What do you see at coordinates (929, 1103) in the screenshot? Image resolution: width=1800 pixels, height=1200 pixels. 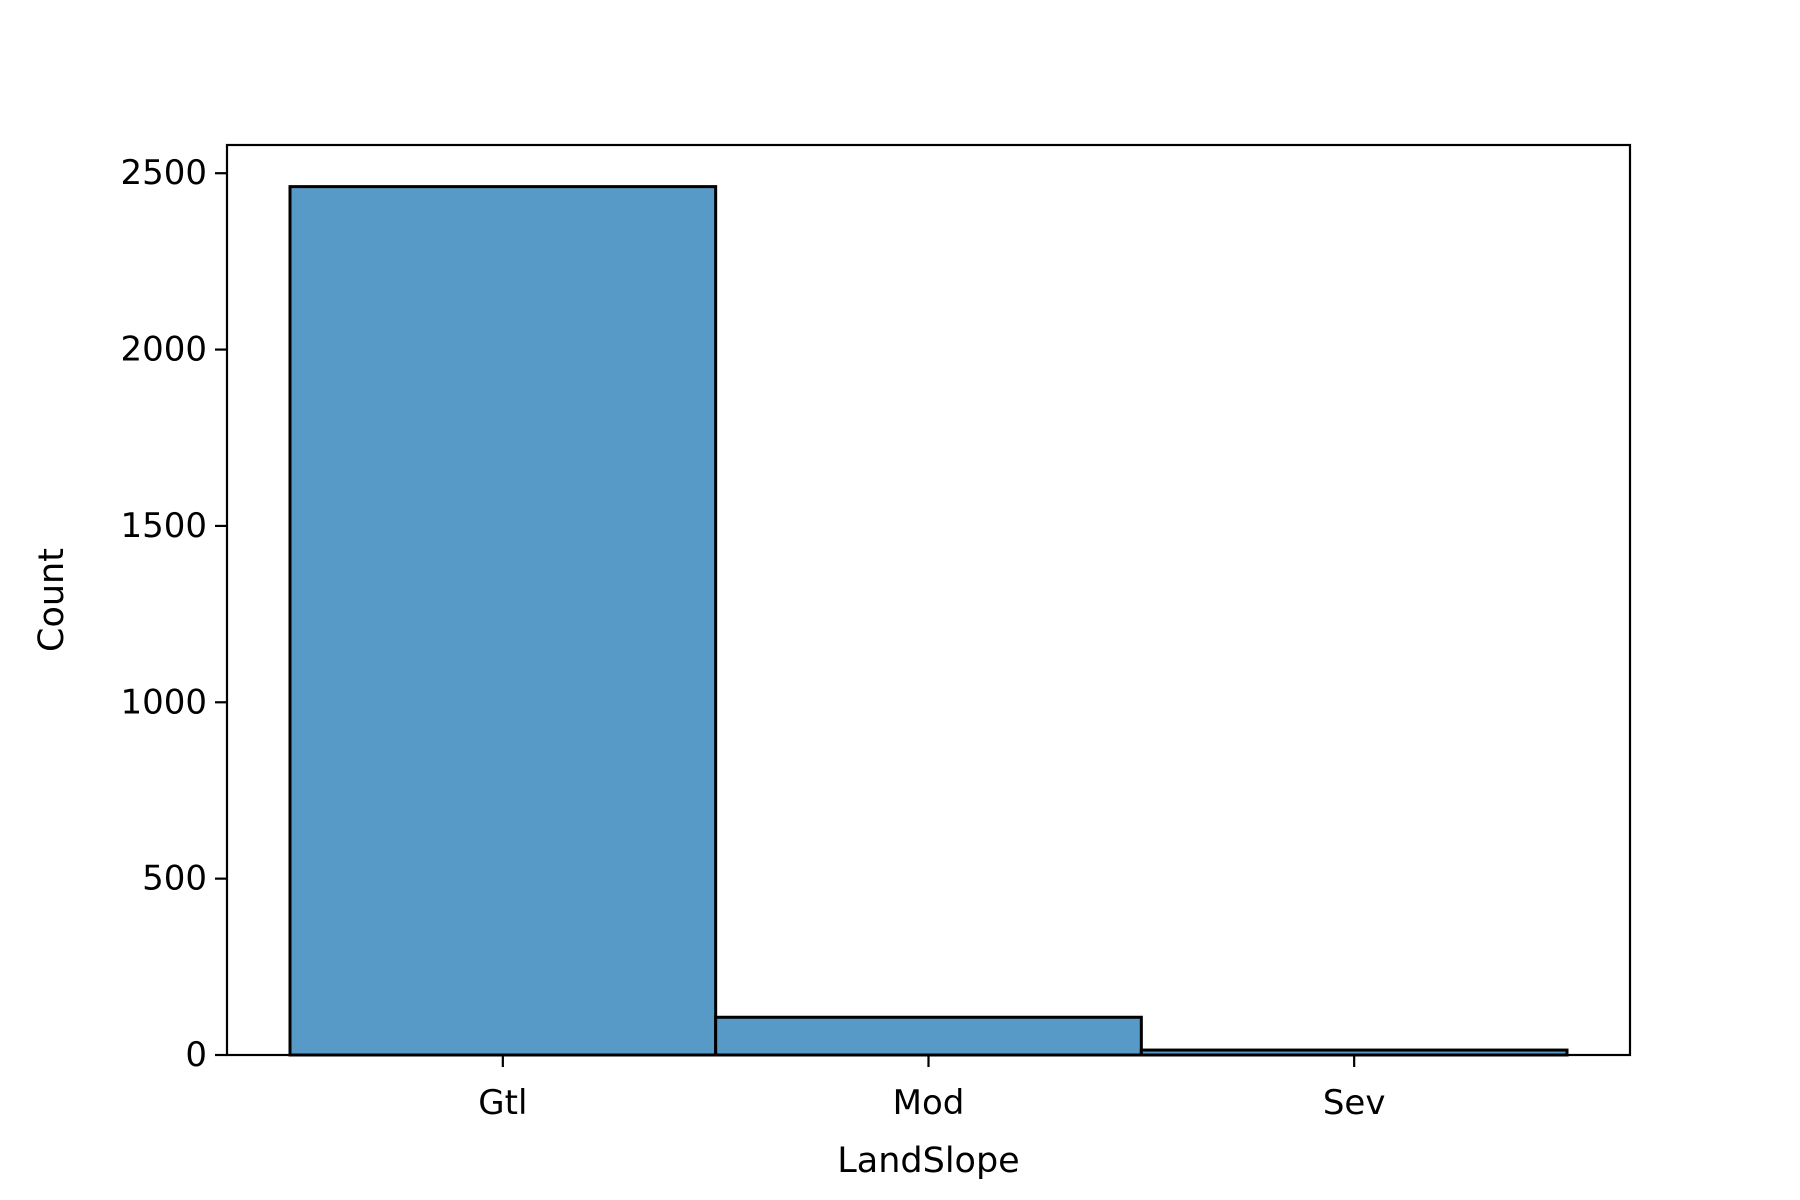 I see `x-tick-label: Mod` at bounding box center [929, 1103].